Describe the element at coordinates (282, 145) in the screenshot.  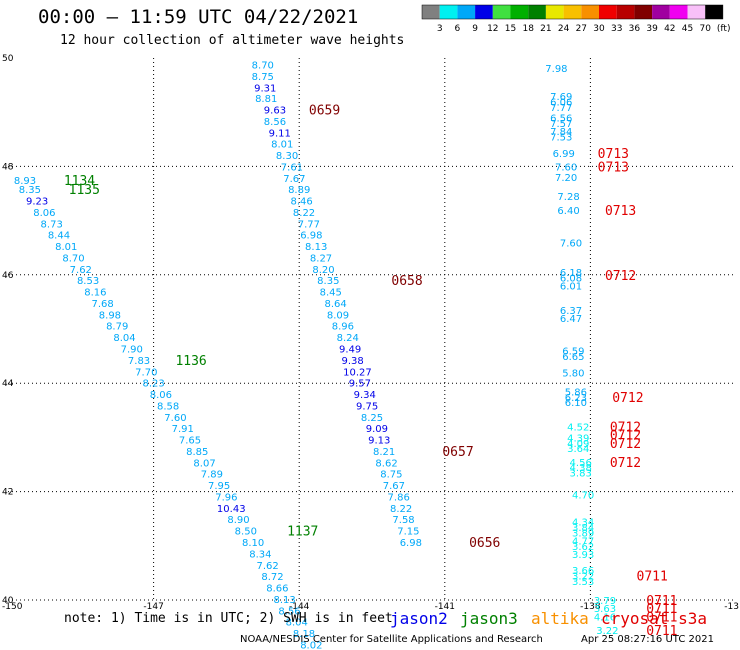
I see `wave-height-value: 8.01` at that location.